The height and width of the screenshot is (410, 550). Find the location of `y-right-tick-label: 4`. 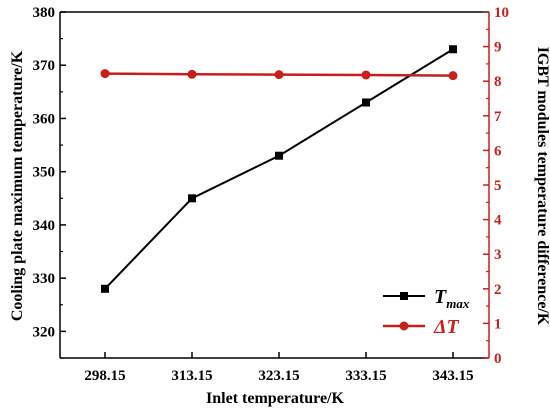

y-right-tick-label: 4 is located at coordinates (498, 221).